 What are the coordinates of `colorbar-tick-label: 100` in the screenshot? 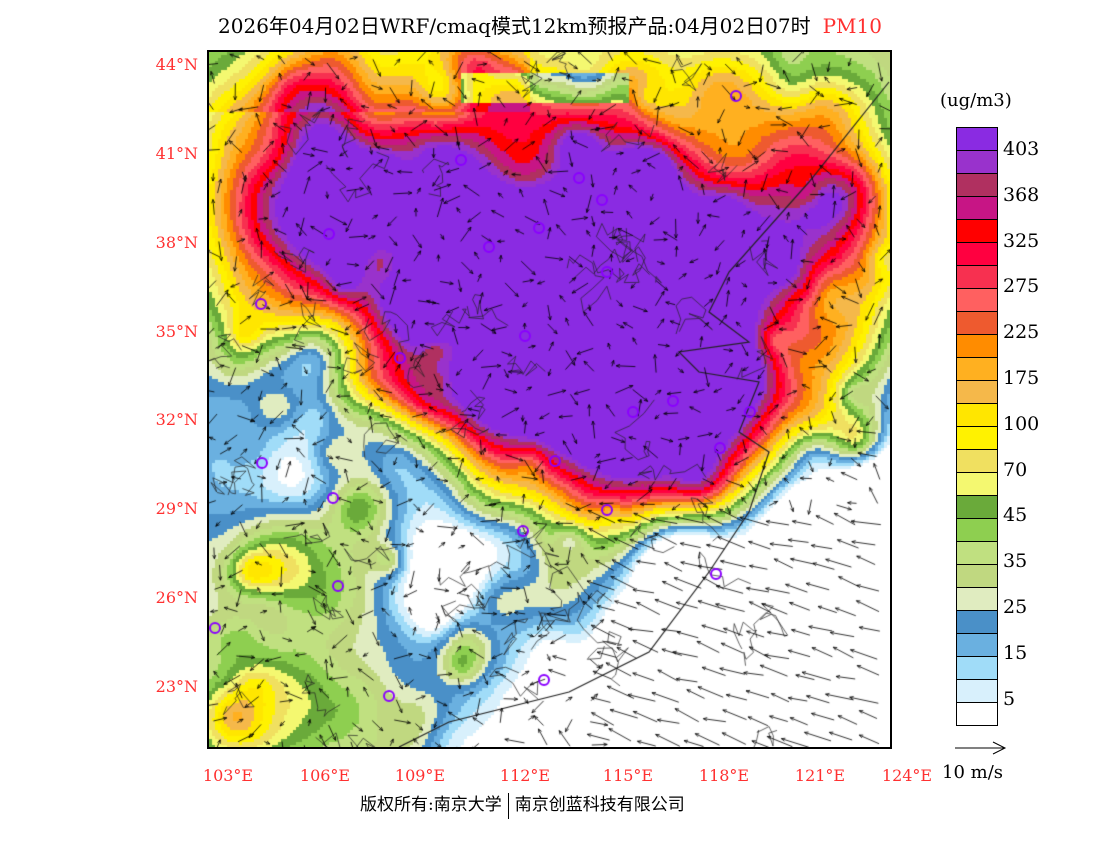 It's located at (1021, 423).